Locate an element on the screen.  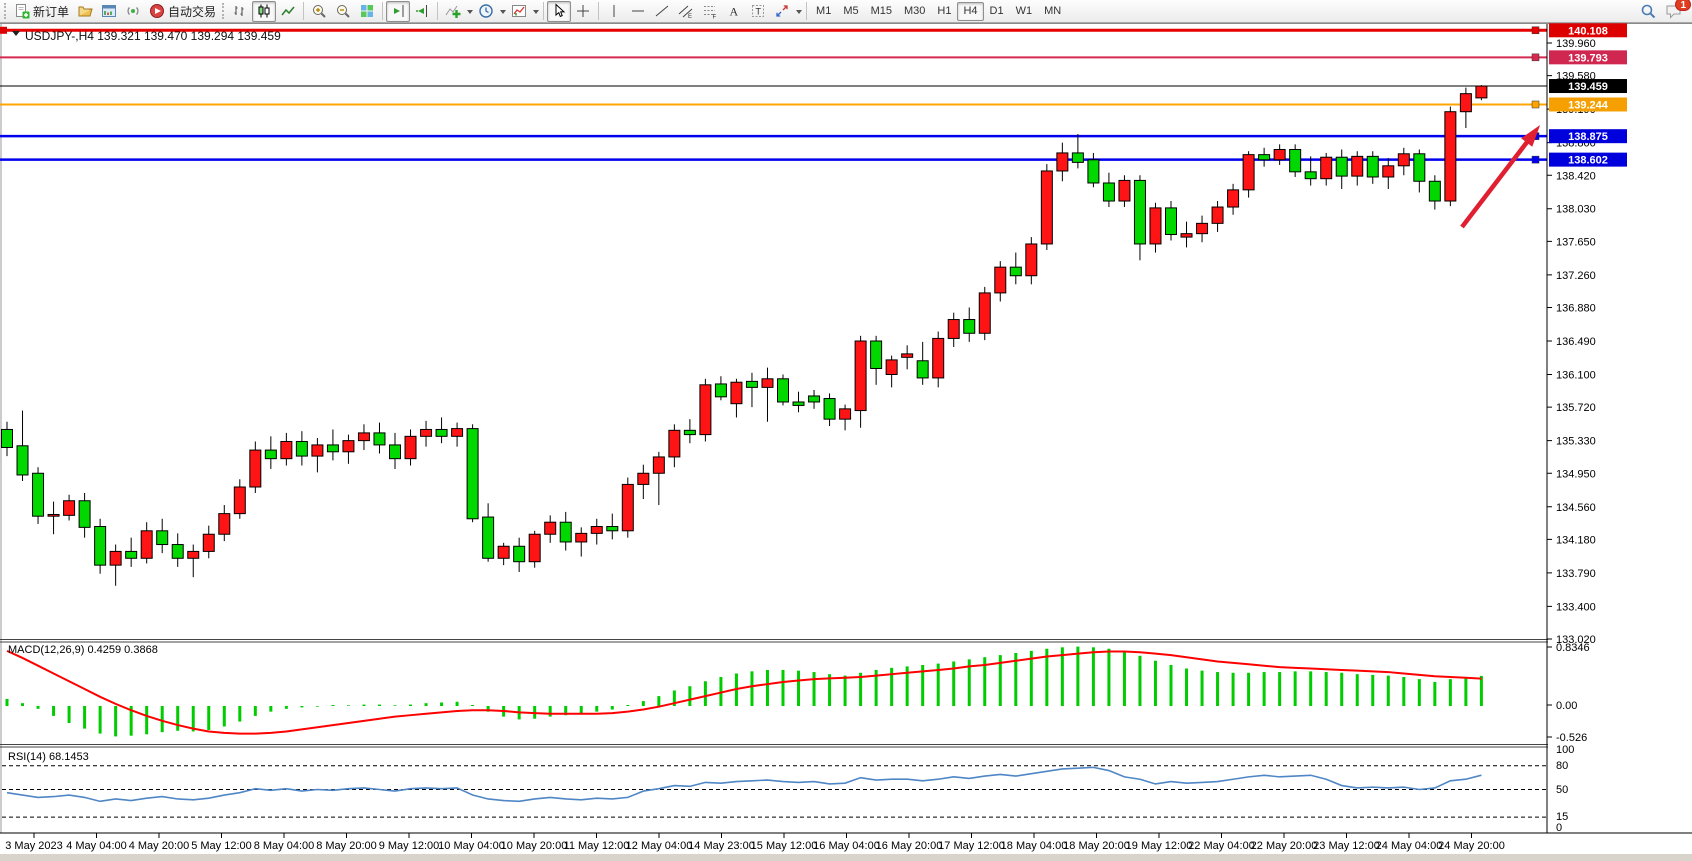
text-label-button: T is located at coordinates (758, 11).